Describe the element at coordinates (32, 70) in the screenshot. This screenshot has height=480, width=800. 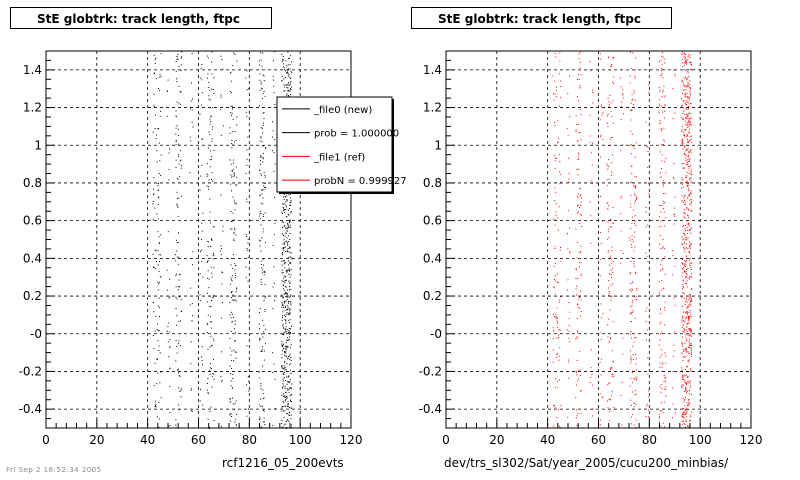
I see `y-tick-label: 1.4` at that location.